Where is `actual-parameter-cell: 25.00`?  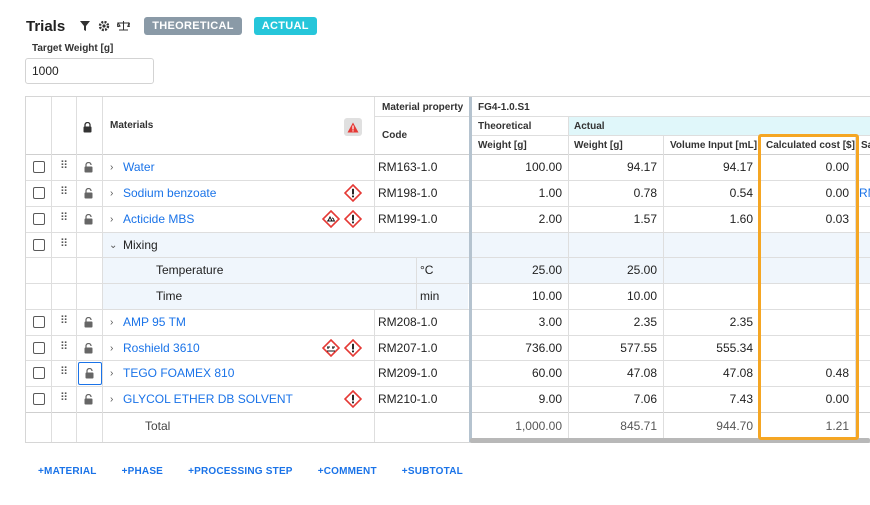 actual-parameter-cell: 25.00 is located at coordinates (641, 270).